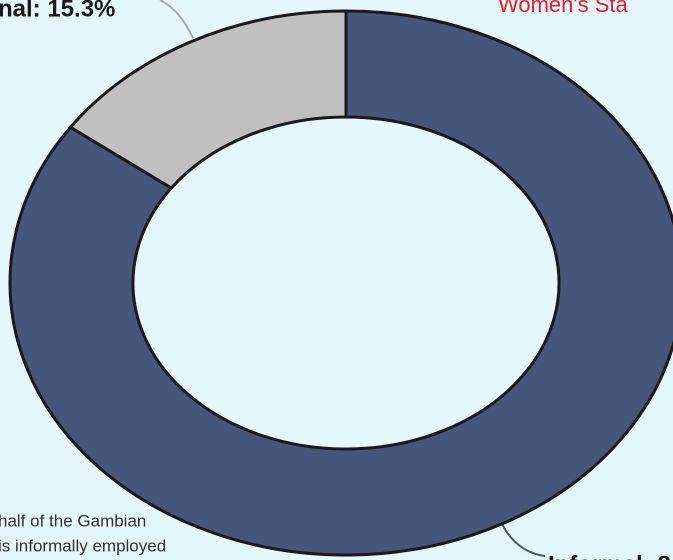 The image size is (673, 560). What do you see at coordinates (83, 545) in the screenshot?
I see `annotation: is informally employed` at bounding box center [83, 545].